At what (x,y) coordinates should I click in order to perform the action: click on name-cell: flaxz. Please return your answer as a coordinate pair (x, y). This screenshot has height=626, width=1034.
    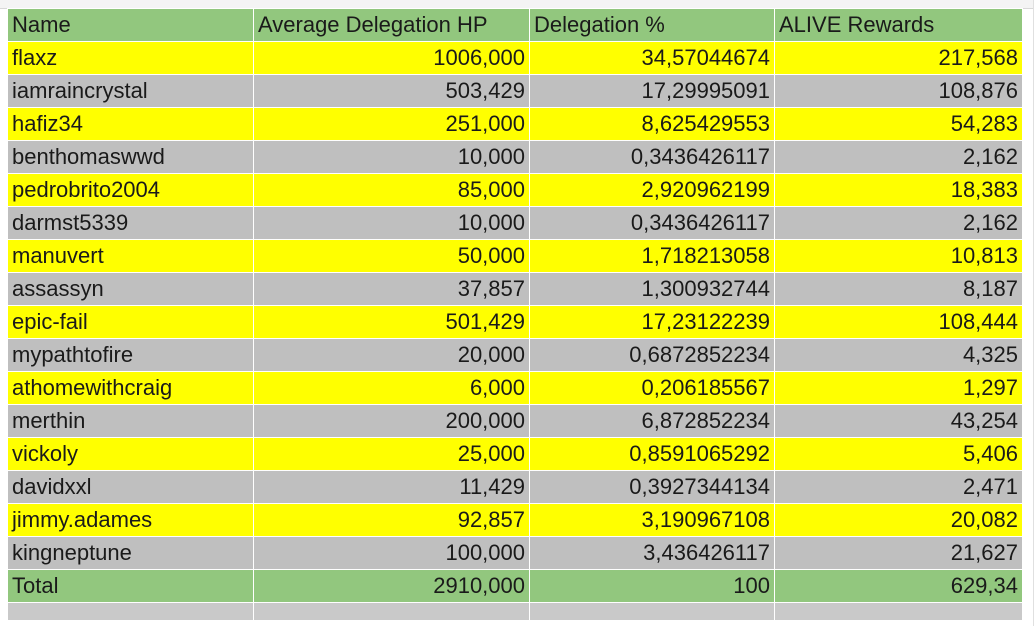
    Looking at the image, I should click on (130, 58).